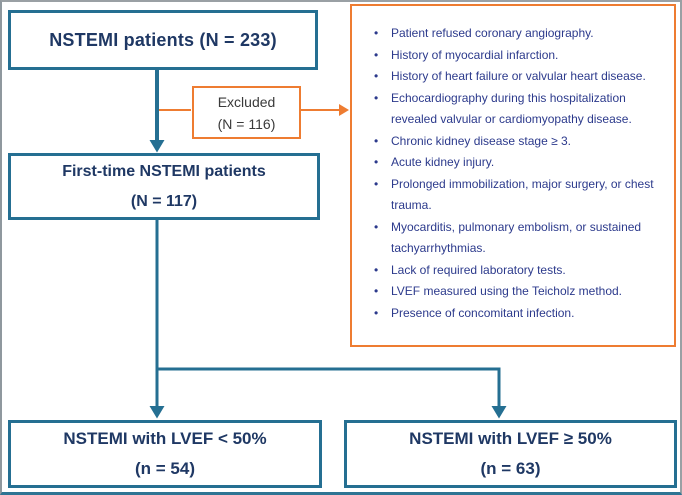 The width and height of the screenshot is (682, 495). What do you see at coordinates (518, 34) in the screenshot?
I see `exclusion-criterion-item: Patient refused coronary angiography.` at bounding box center [518, 34].